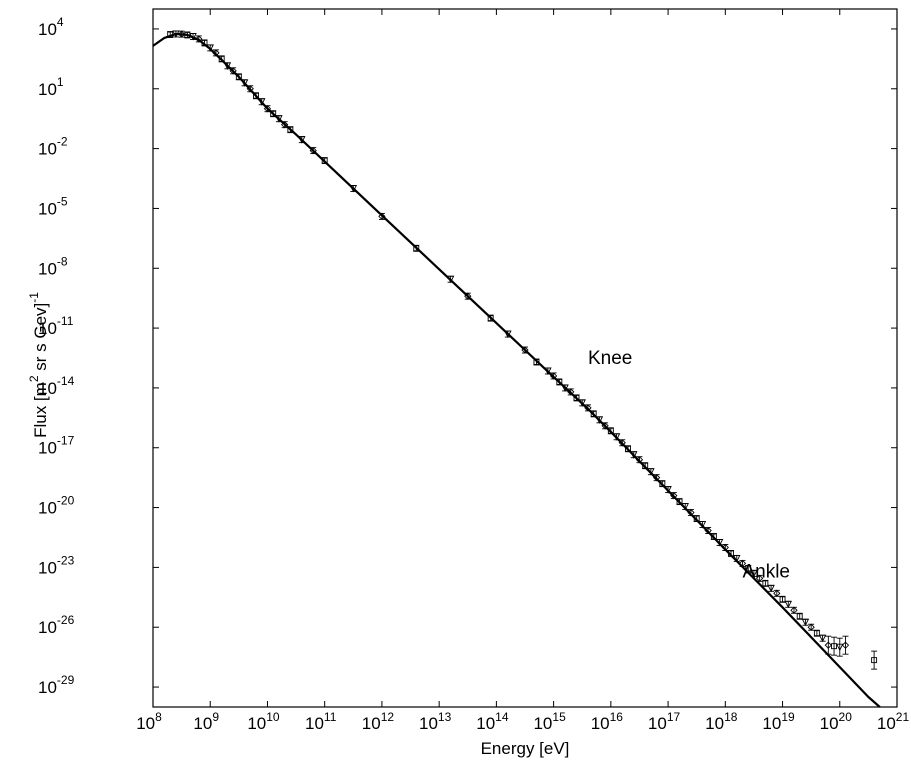 The width and height of the screenshot is (911, 766). What do you see at coordinates (34, 297) in the screenshot?
I see `y-axis-label-sup2: -1` at bounding box center [34, 297].